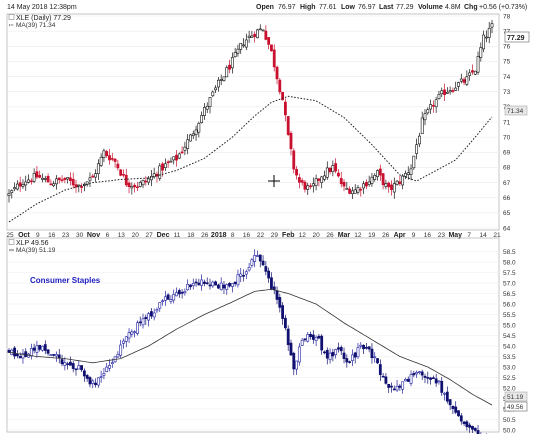  I want to click on y-tick-label: 55.0, so click(509, 325).